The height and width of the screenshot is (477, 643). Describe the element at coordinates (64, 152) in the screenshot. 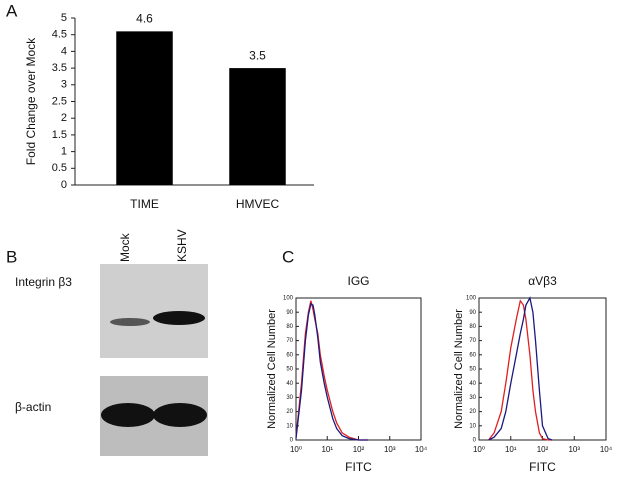

I see `y-tick-label: 1` at that location.